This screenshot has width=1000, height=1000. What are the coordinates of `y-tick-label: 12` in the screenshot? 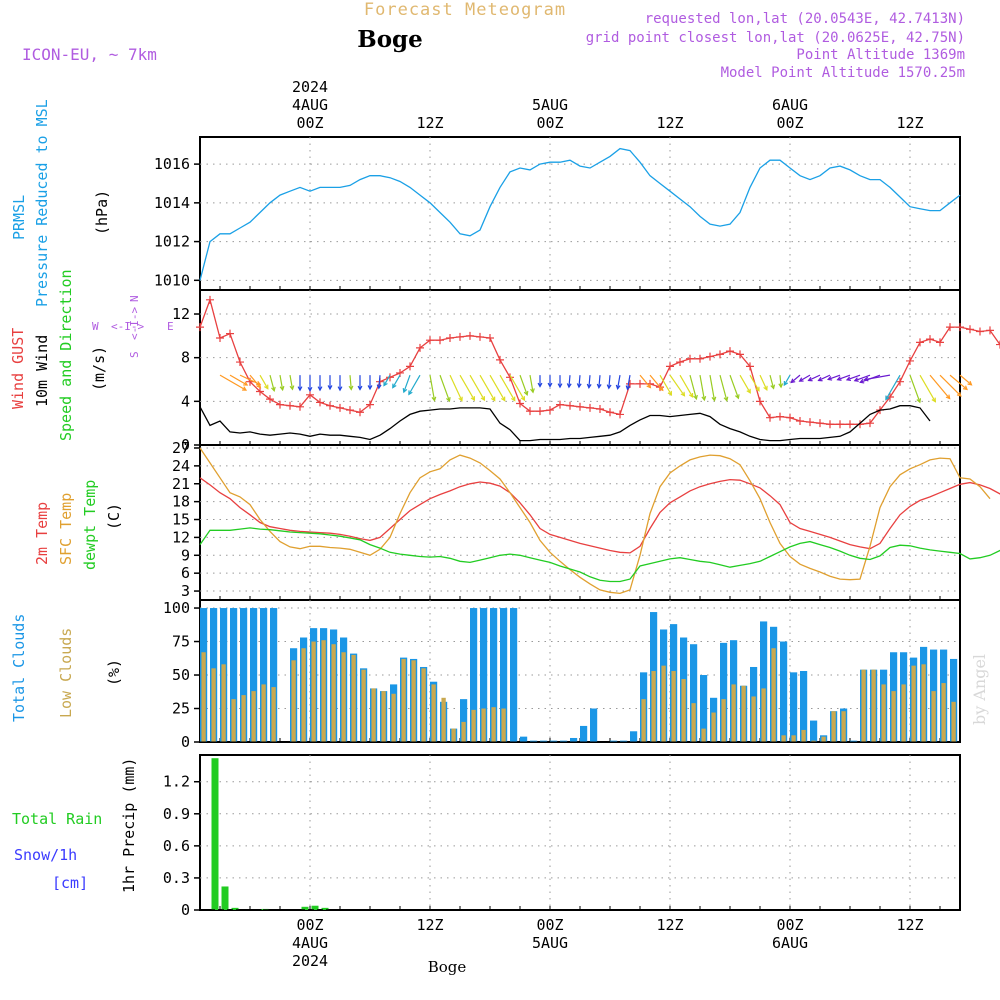 It's located at (181, 314).